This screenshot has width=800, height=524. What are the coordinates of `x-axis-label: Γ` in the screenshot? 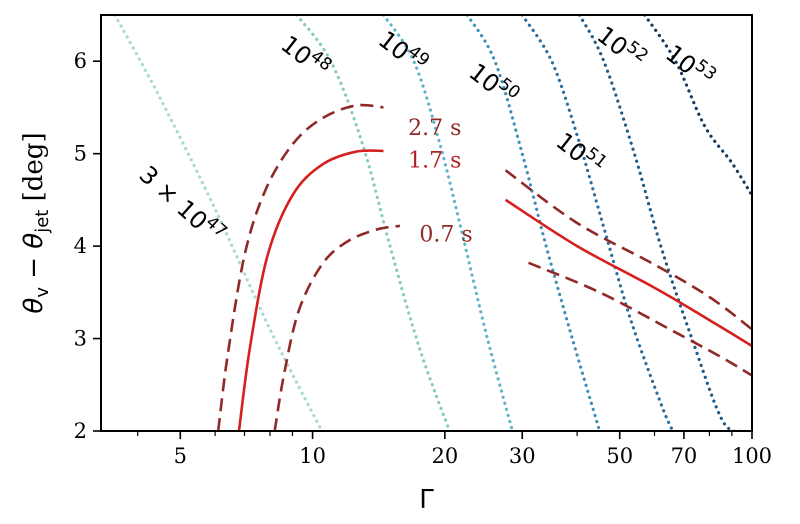 It's located at (426, 500).